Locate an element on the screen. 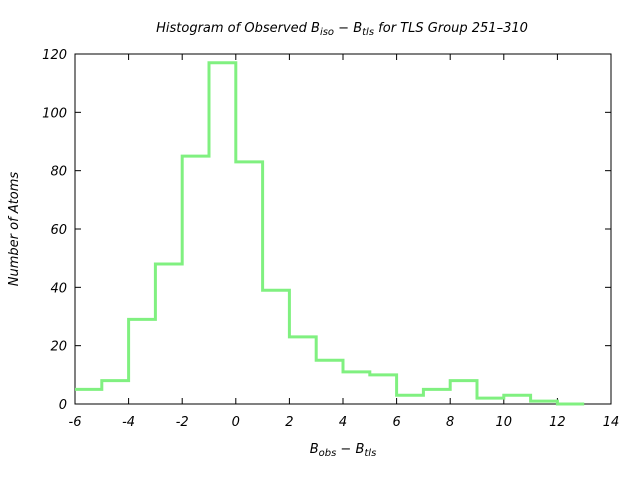 This screenshot has height=480, width=640. y-tick-label: 100 is located at coordinates (54, 113).